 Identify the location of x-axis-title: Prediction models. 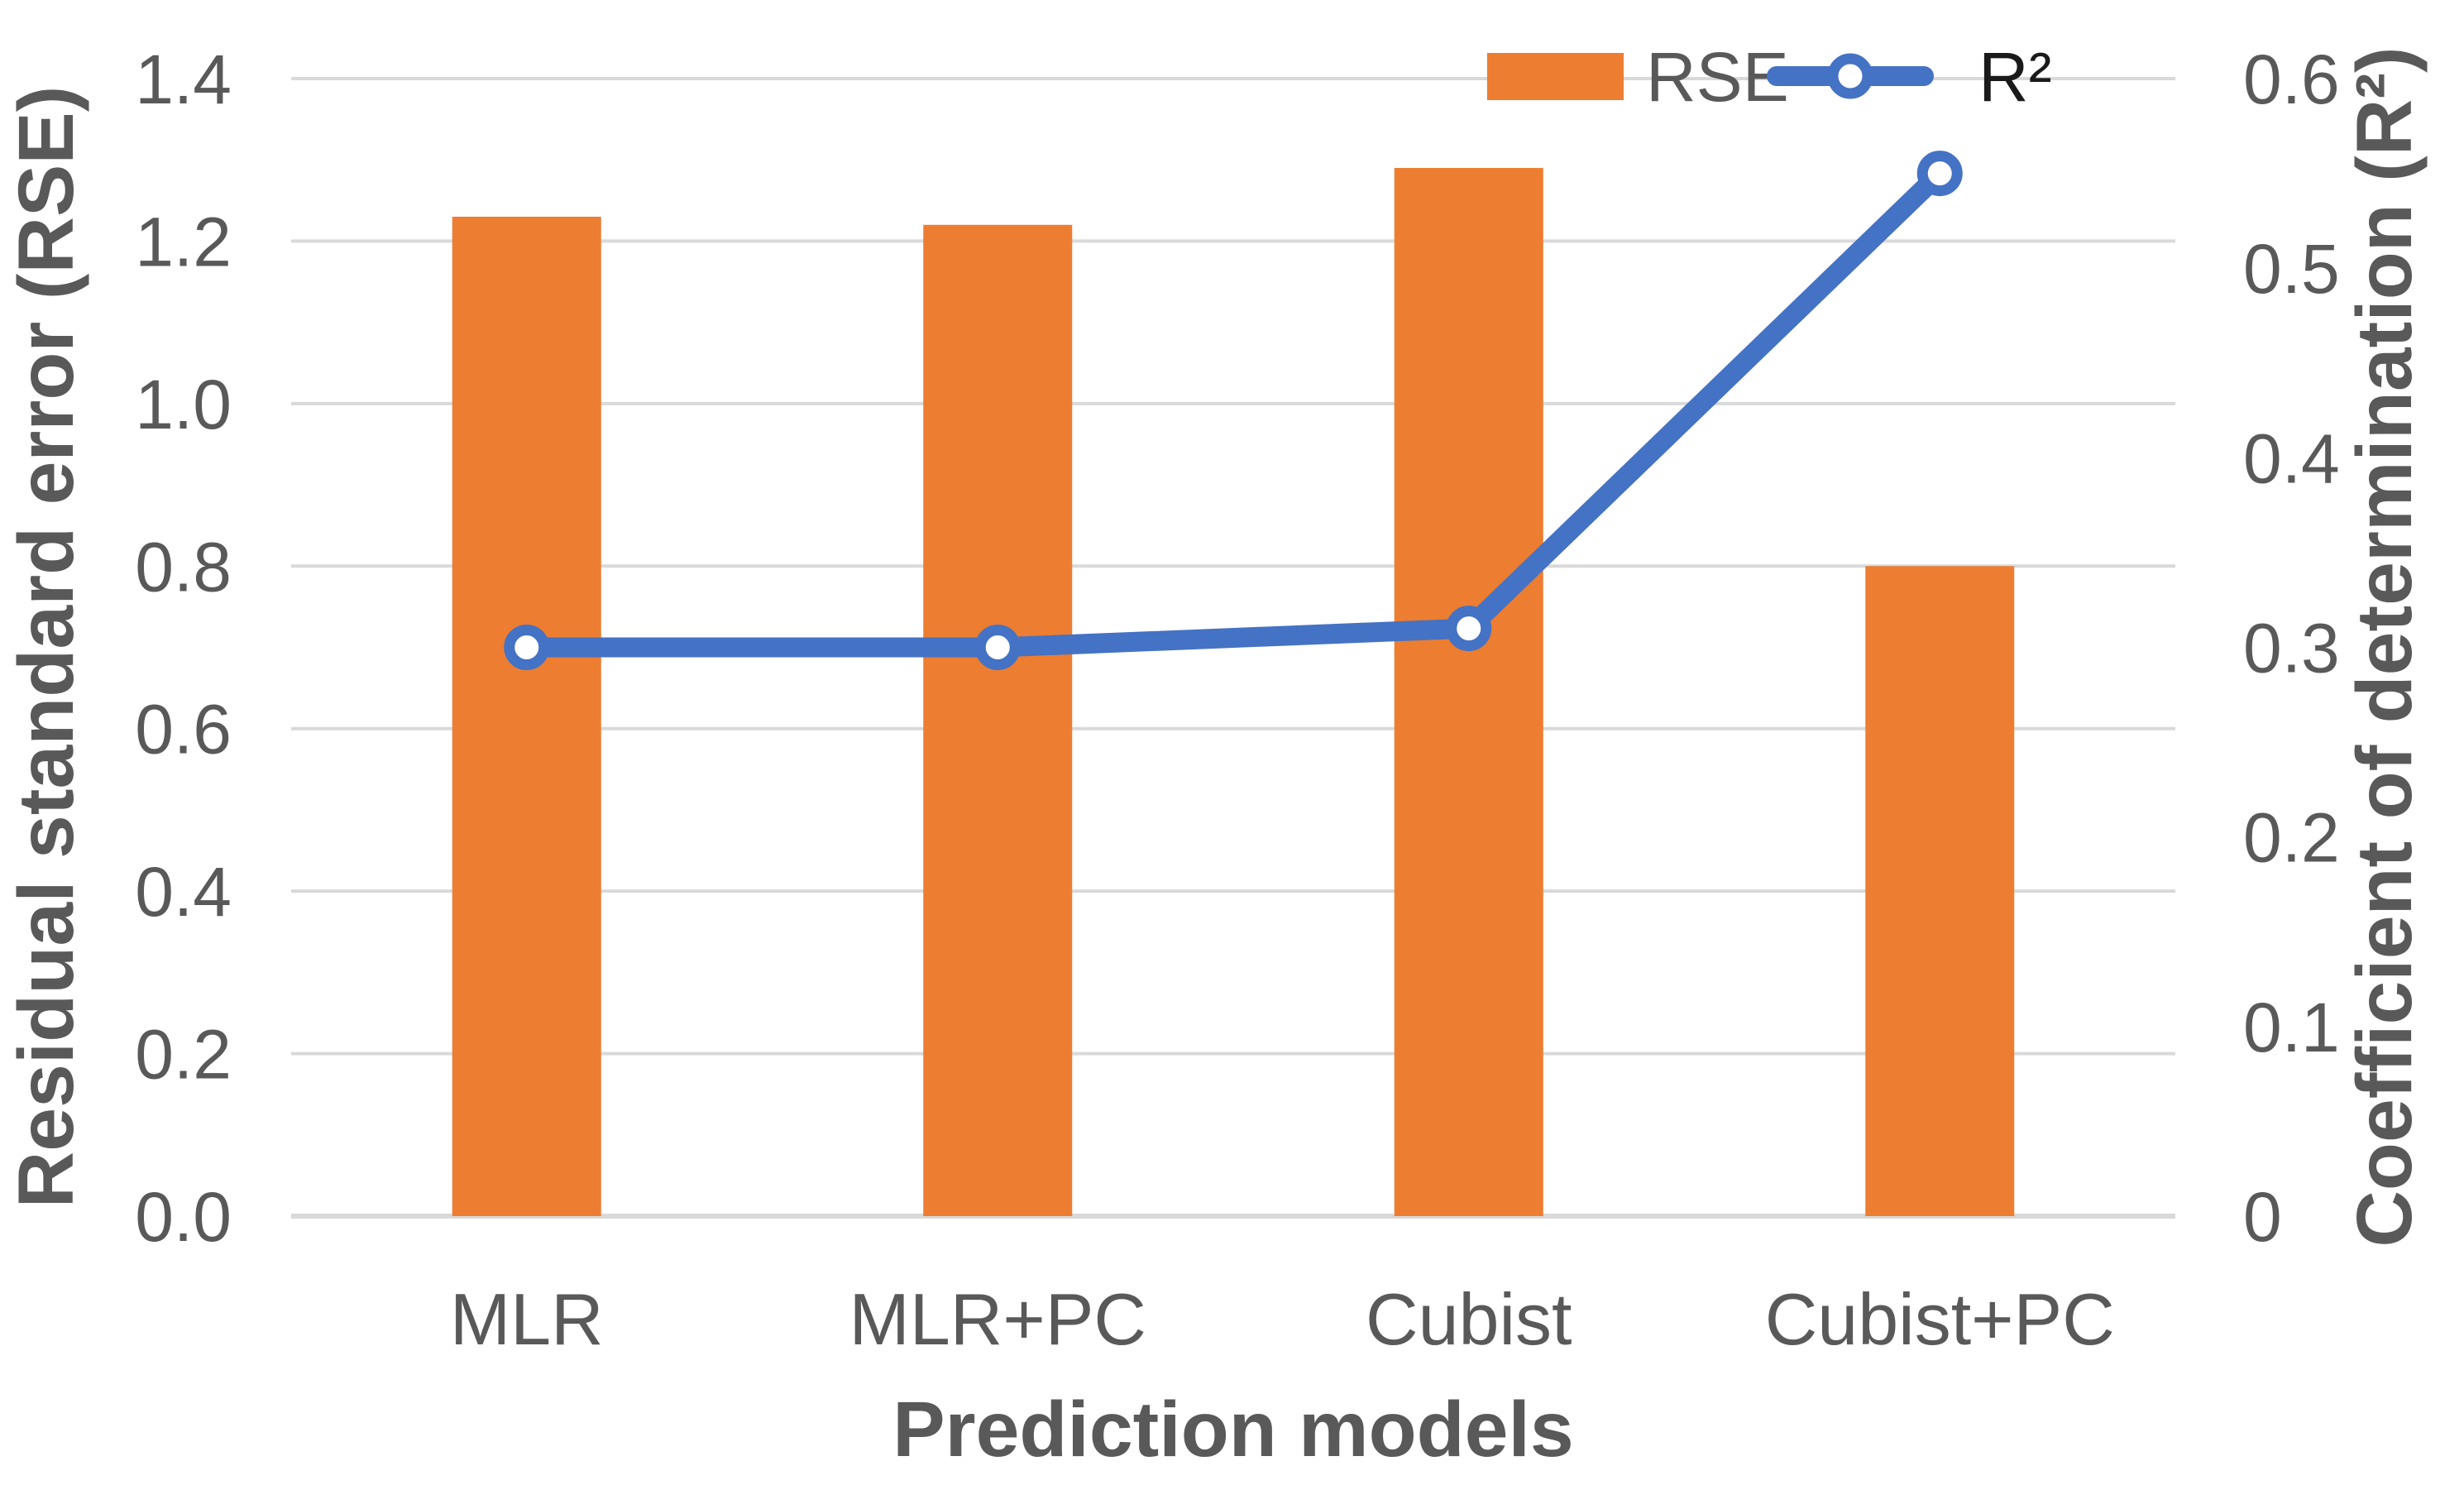
(1233, 1429).